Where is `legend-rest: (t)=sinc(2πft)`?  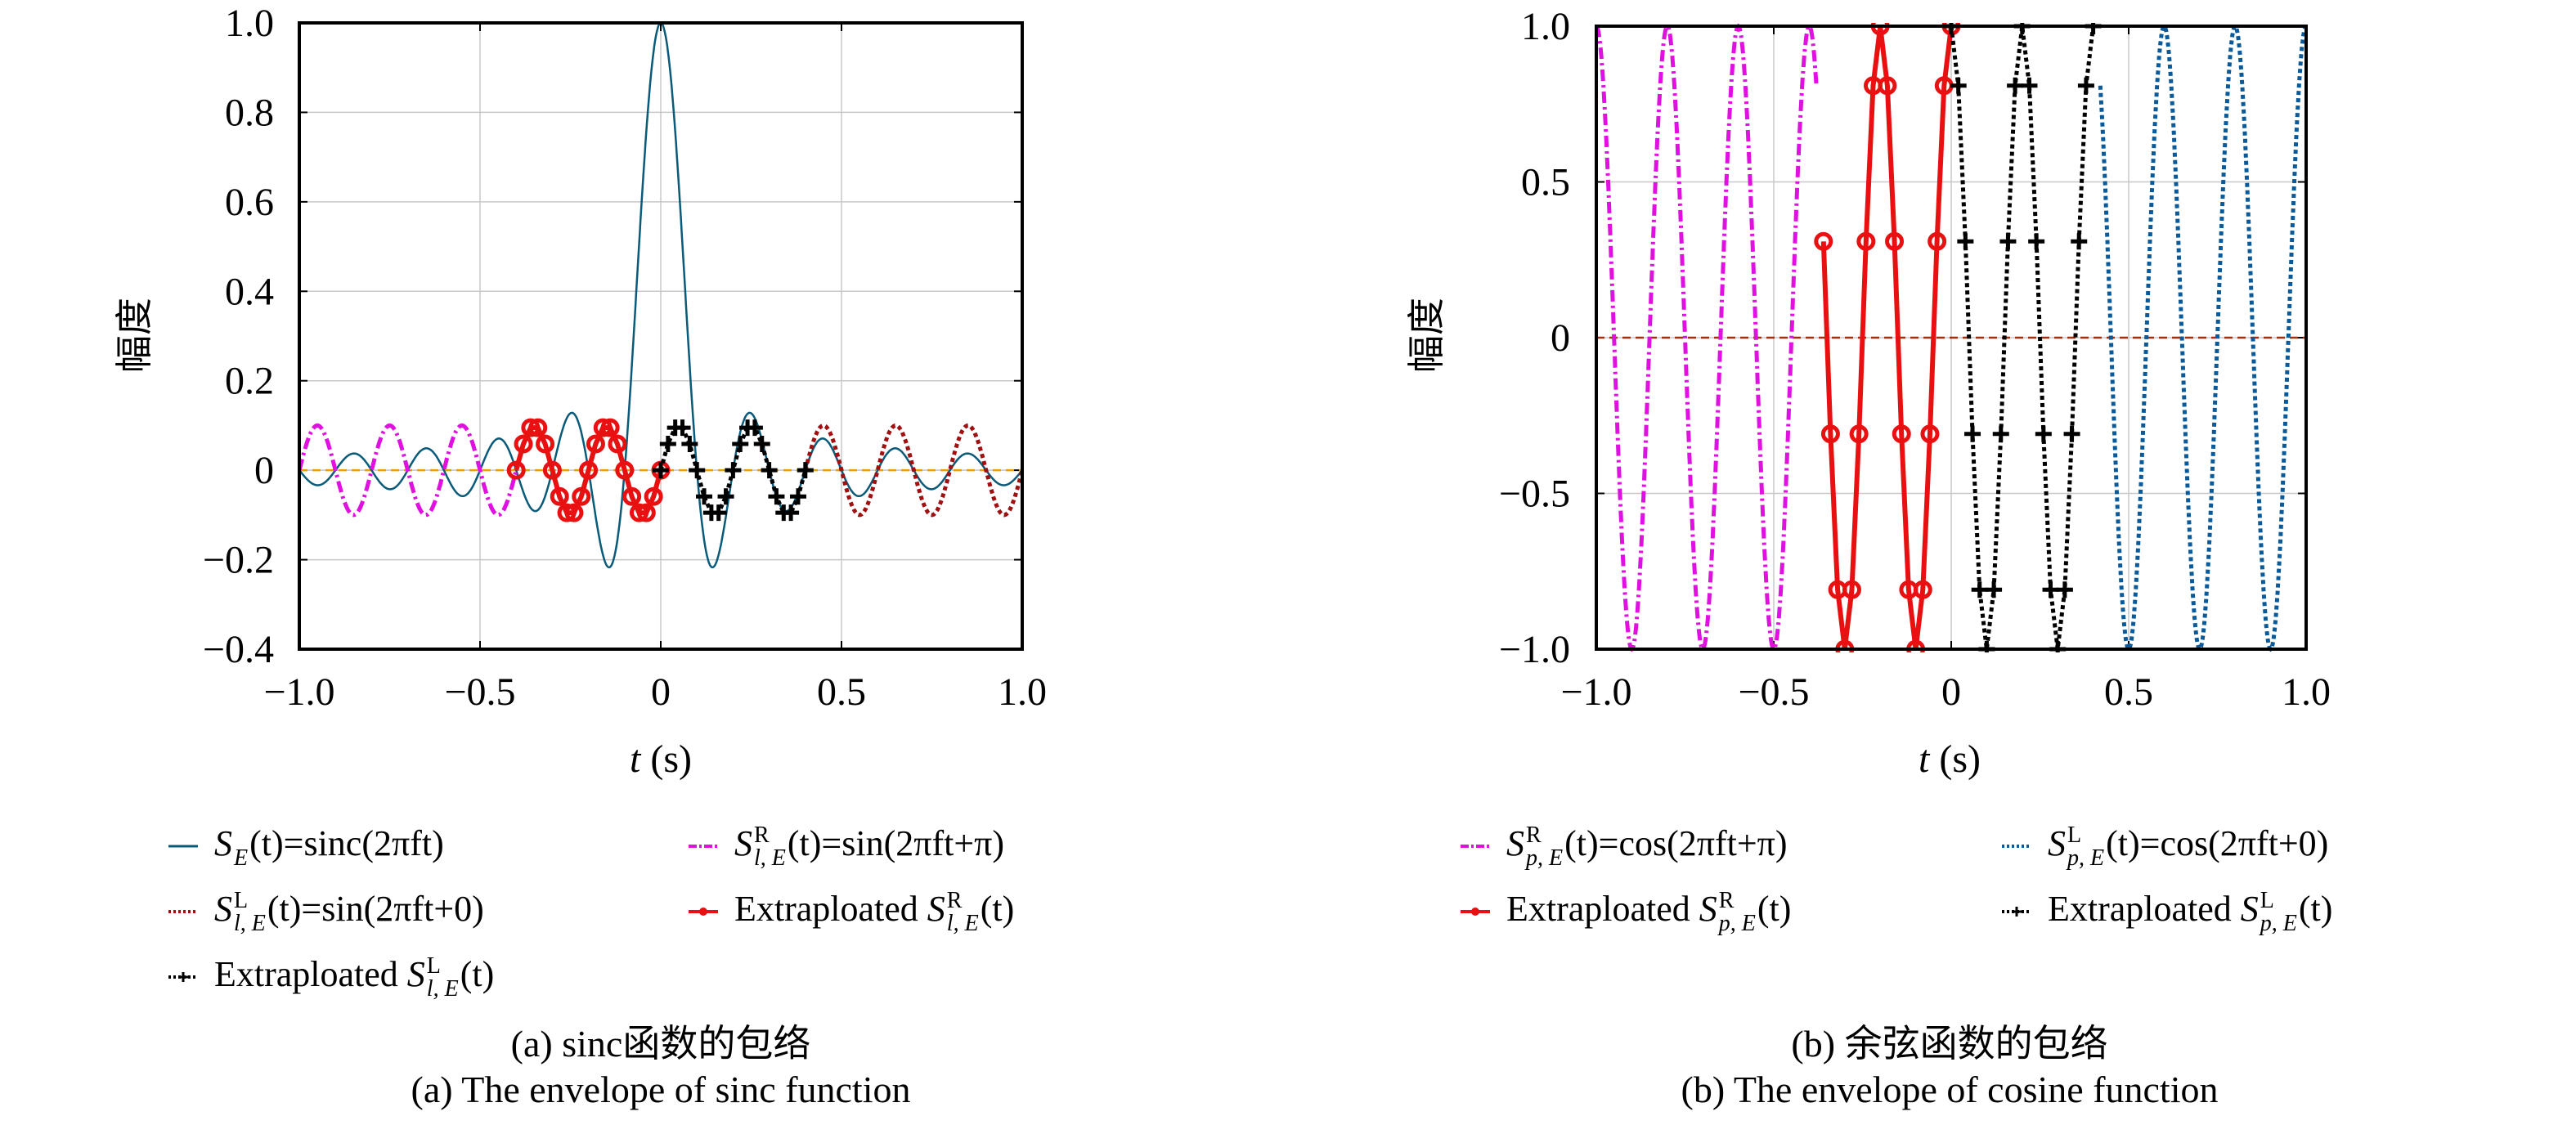
legend-rest: (t)=sinc(2πft) is located at coordinates (346, 843).